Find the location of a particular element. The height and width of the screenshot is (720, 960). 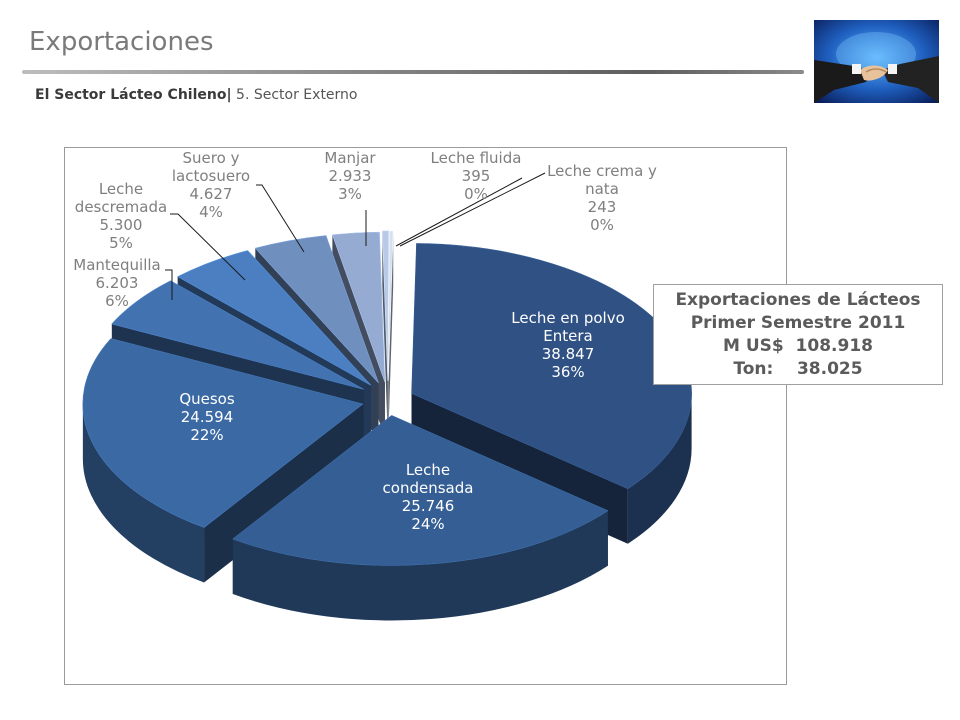

slice-suero-y-lactosuero-label: Suero y lactosuero 4.627 4% is located at coordinates (211, 185).